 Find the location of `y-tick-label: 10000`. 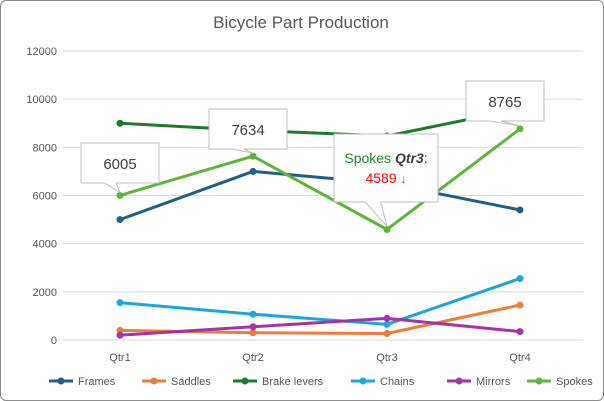

y-tick-label: 10000 is located at coordinates (41, 100).